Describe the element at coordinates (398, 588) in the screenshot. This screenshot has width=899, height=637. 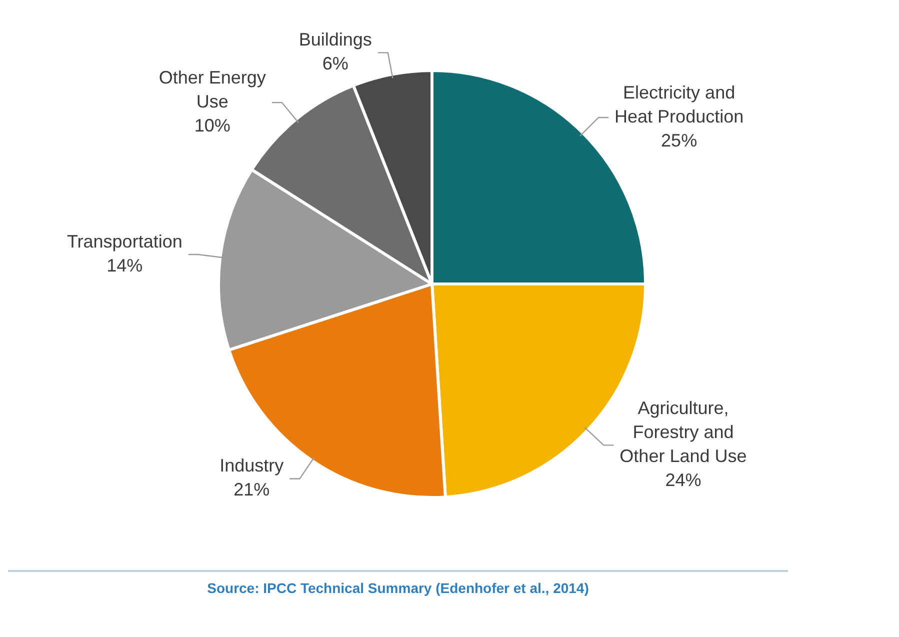
I see `source-note: Source: IPCC Technical Summary (Edenhofer et al., 2014)` at that location.